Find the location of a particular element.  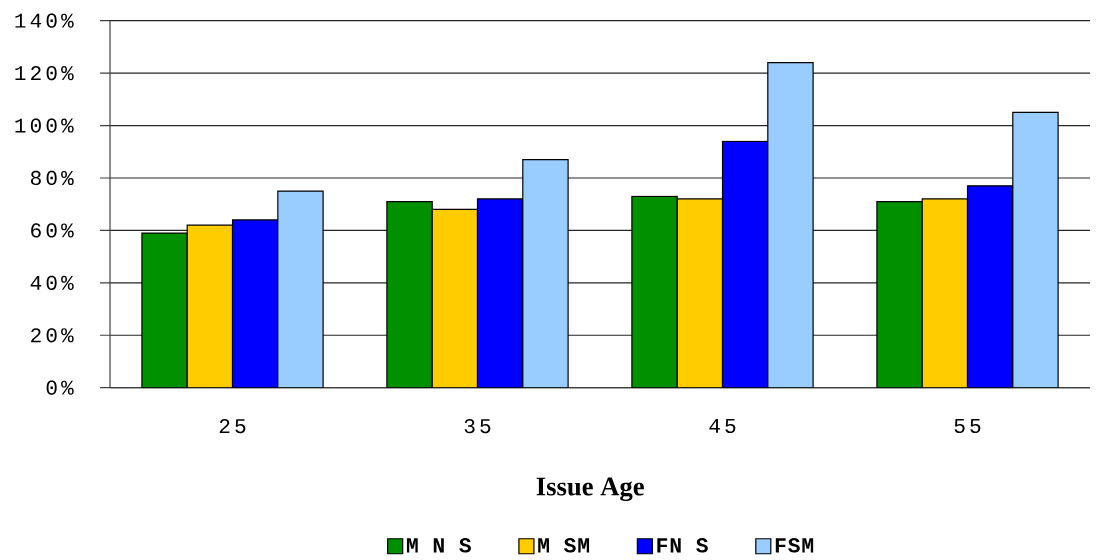

x-tick-label: 55 is located at coordinates (967, 426).